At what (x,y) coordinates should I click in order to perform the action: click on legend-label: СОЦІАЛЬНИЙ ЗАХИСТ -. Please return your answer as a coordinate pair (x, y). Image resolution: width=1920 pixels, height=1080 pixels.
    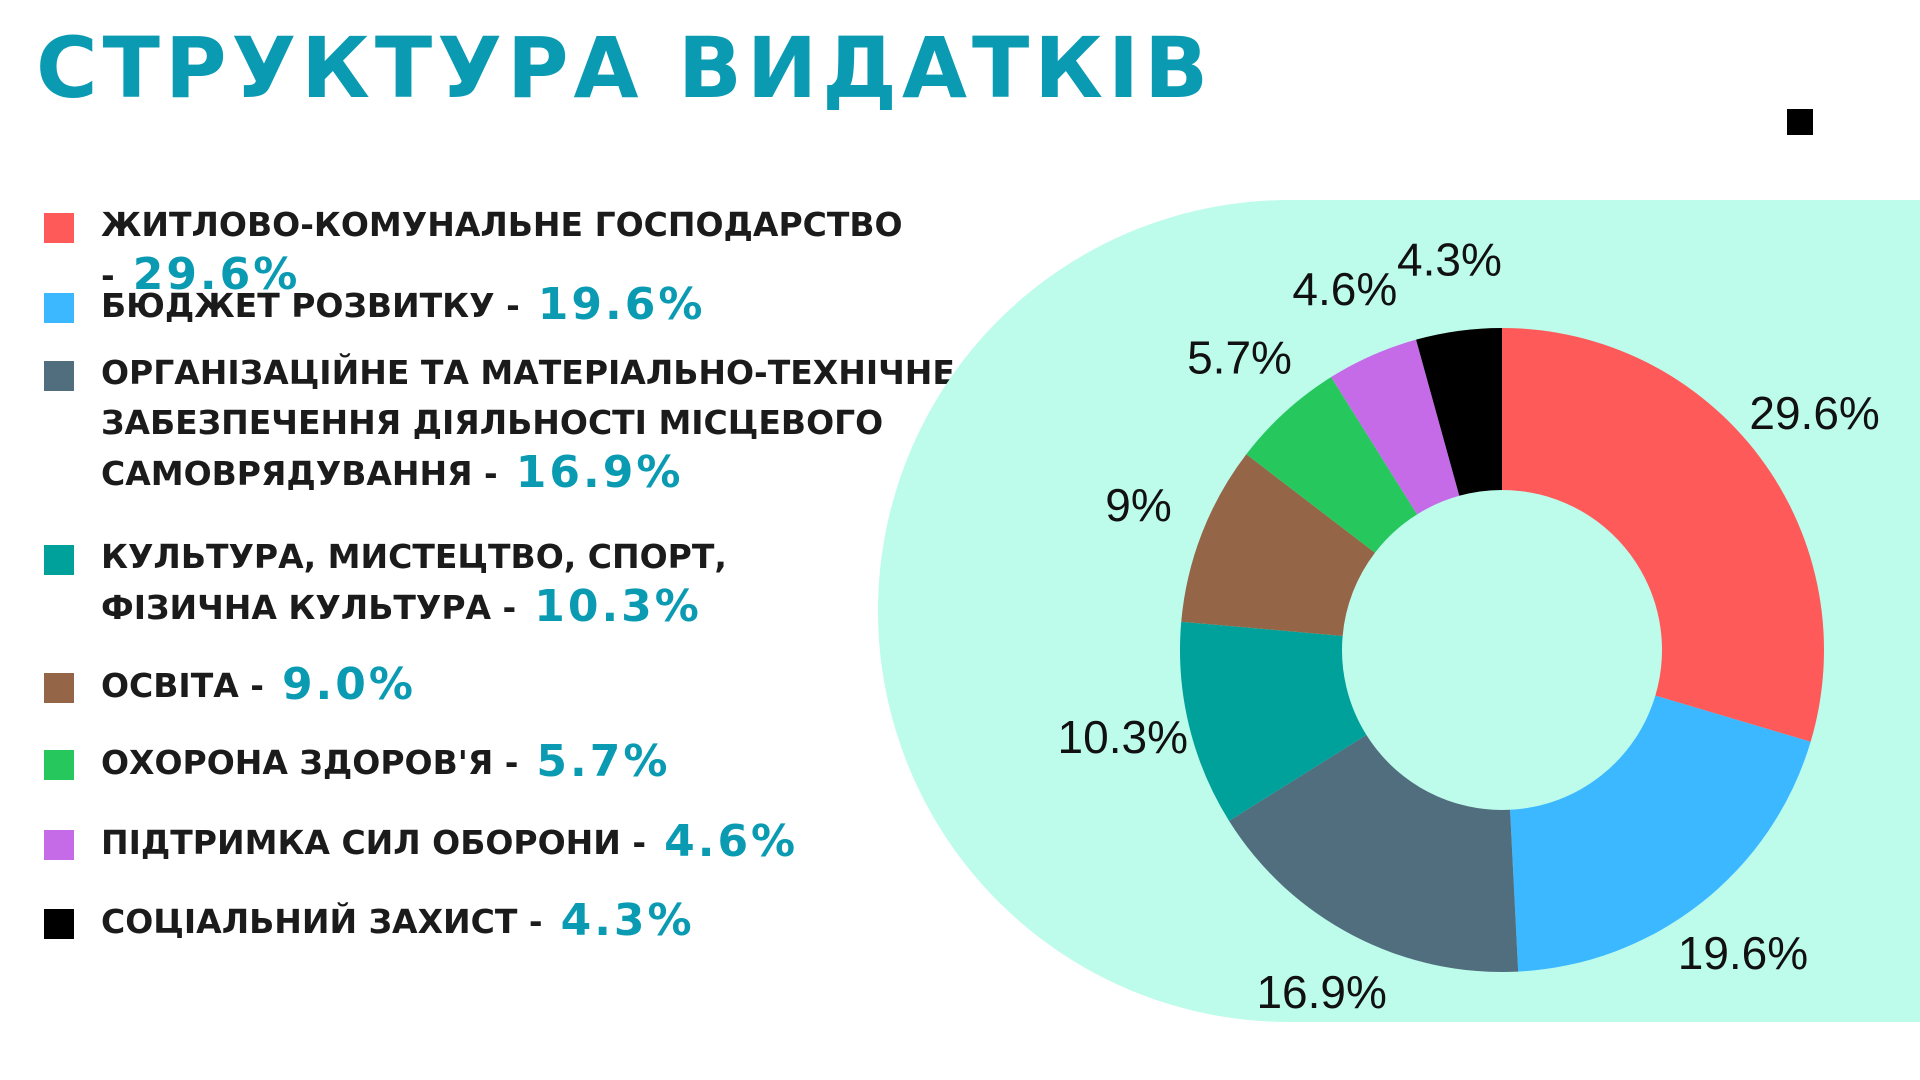
    Looking at the image, I should click on (322, 921).